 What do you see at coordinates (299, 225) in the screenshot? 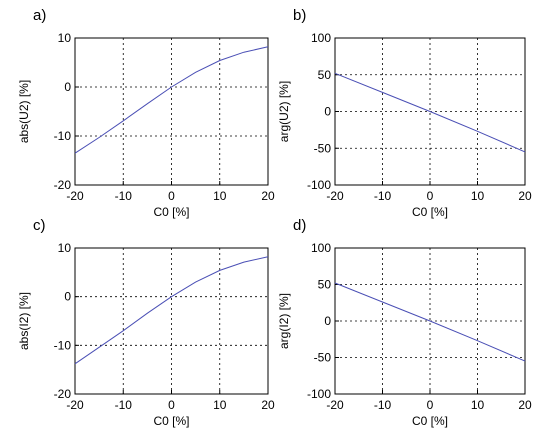
I see `panel-label: d)` at bounding box center [299, 225].